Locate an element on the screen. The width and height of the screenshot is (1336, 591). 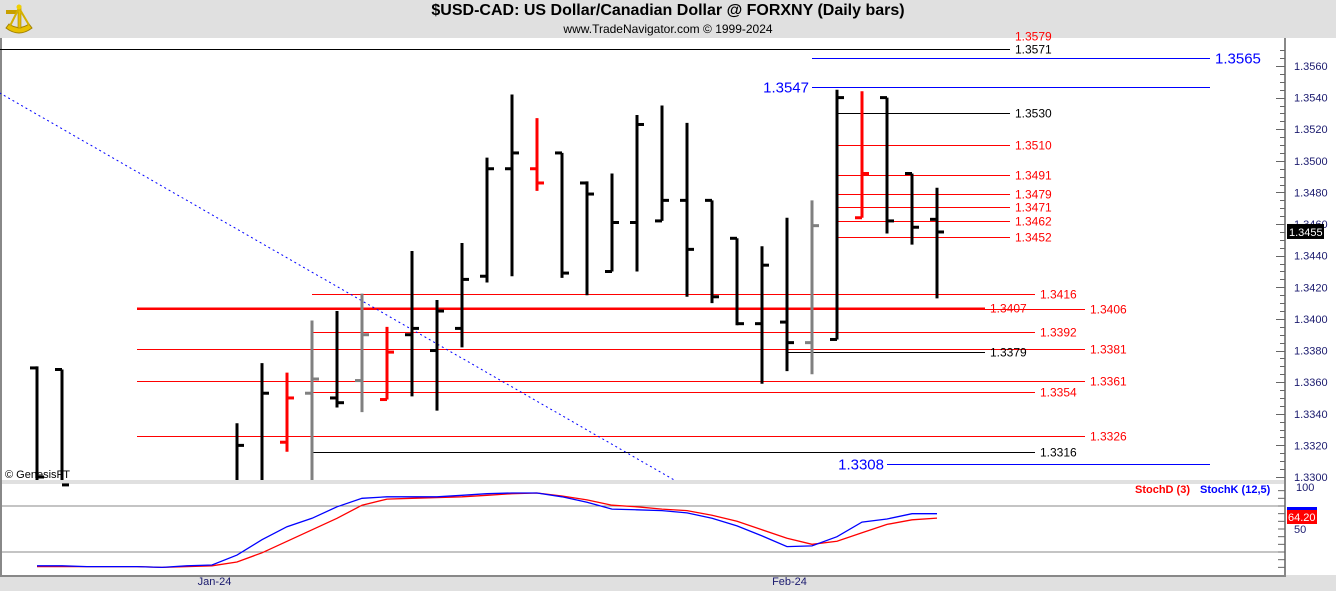
level-label: 1.3452 is located at coordinates (1033, 238).